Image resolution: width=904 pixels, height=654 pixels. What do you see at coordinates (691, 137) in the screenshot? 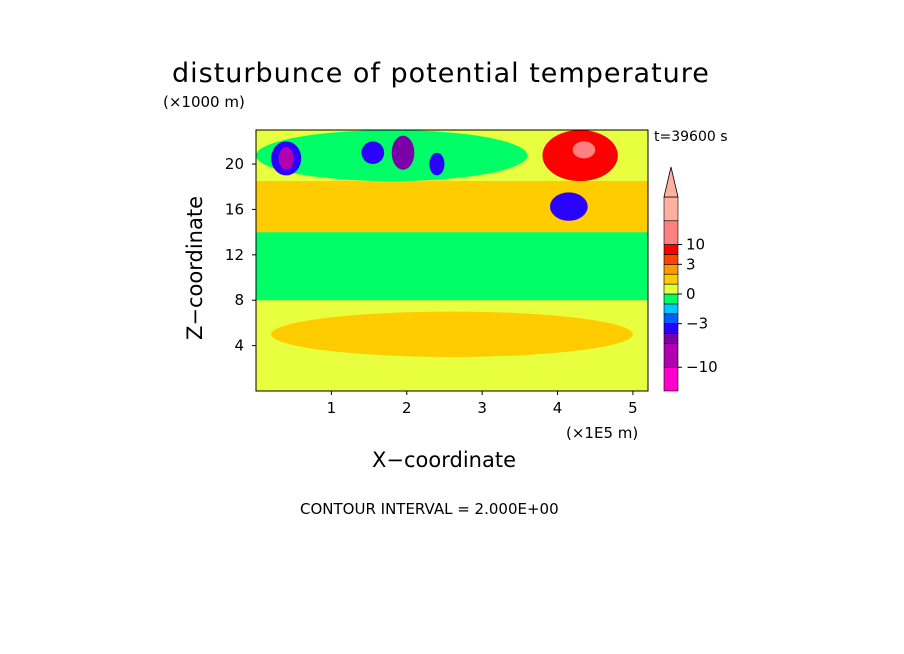
I see `time-label: t=39600 s` at bounding box center [691, 137].